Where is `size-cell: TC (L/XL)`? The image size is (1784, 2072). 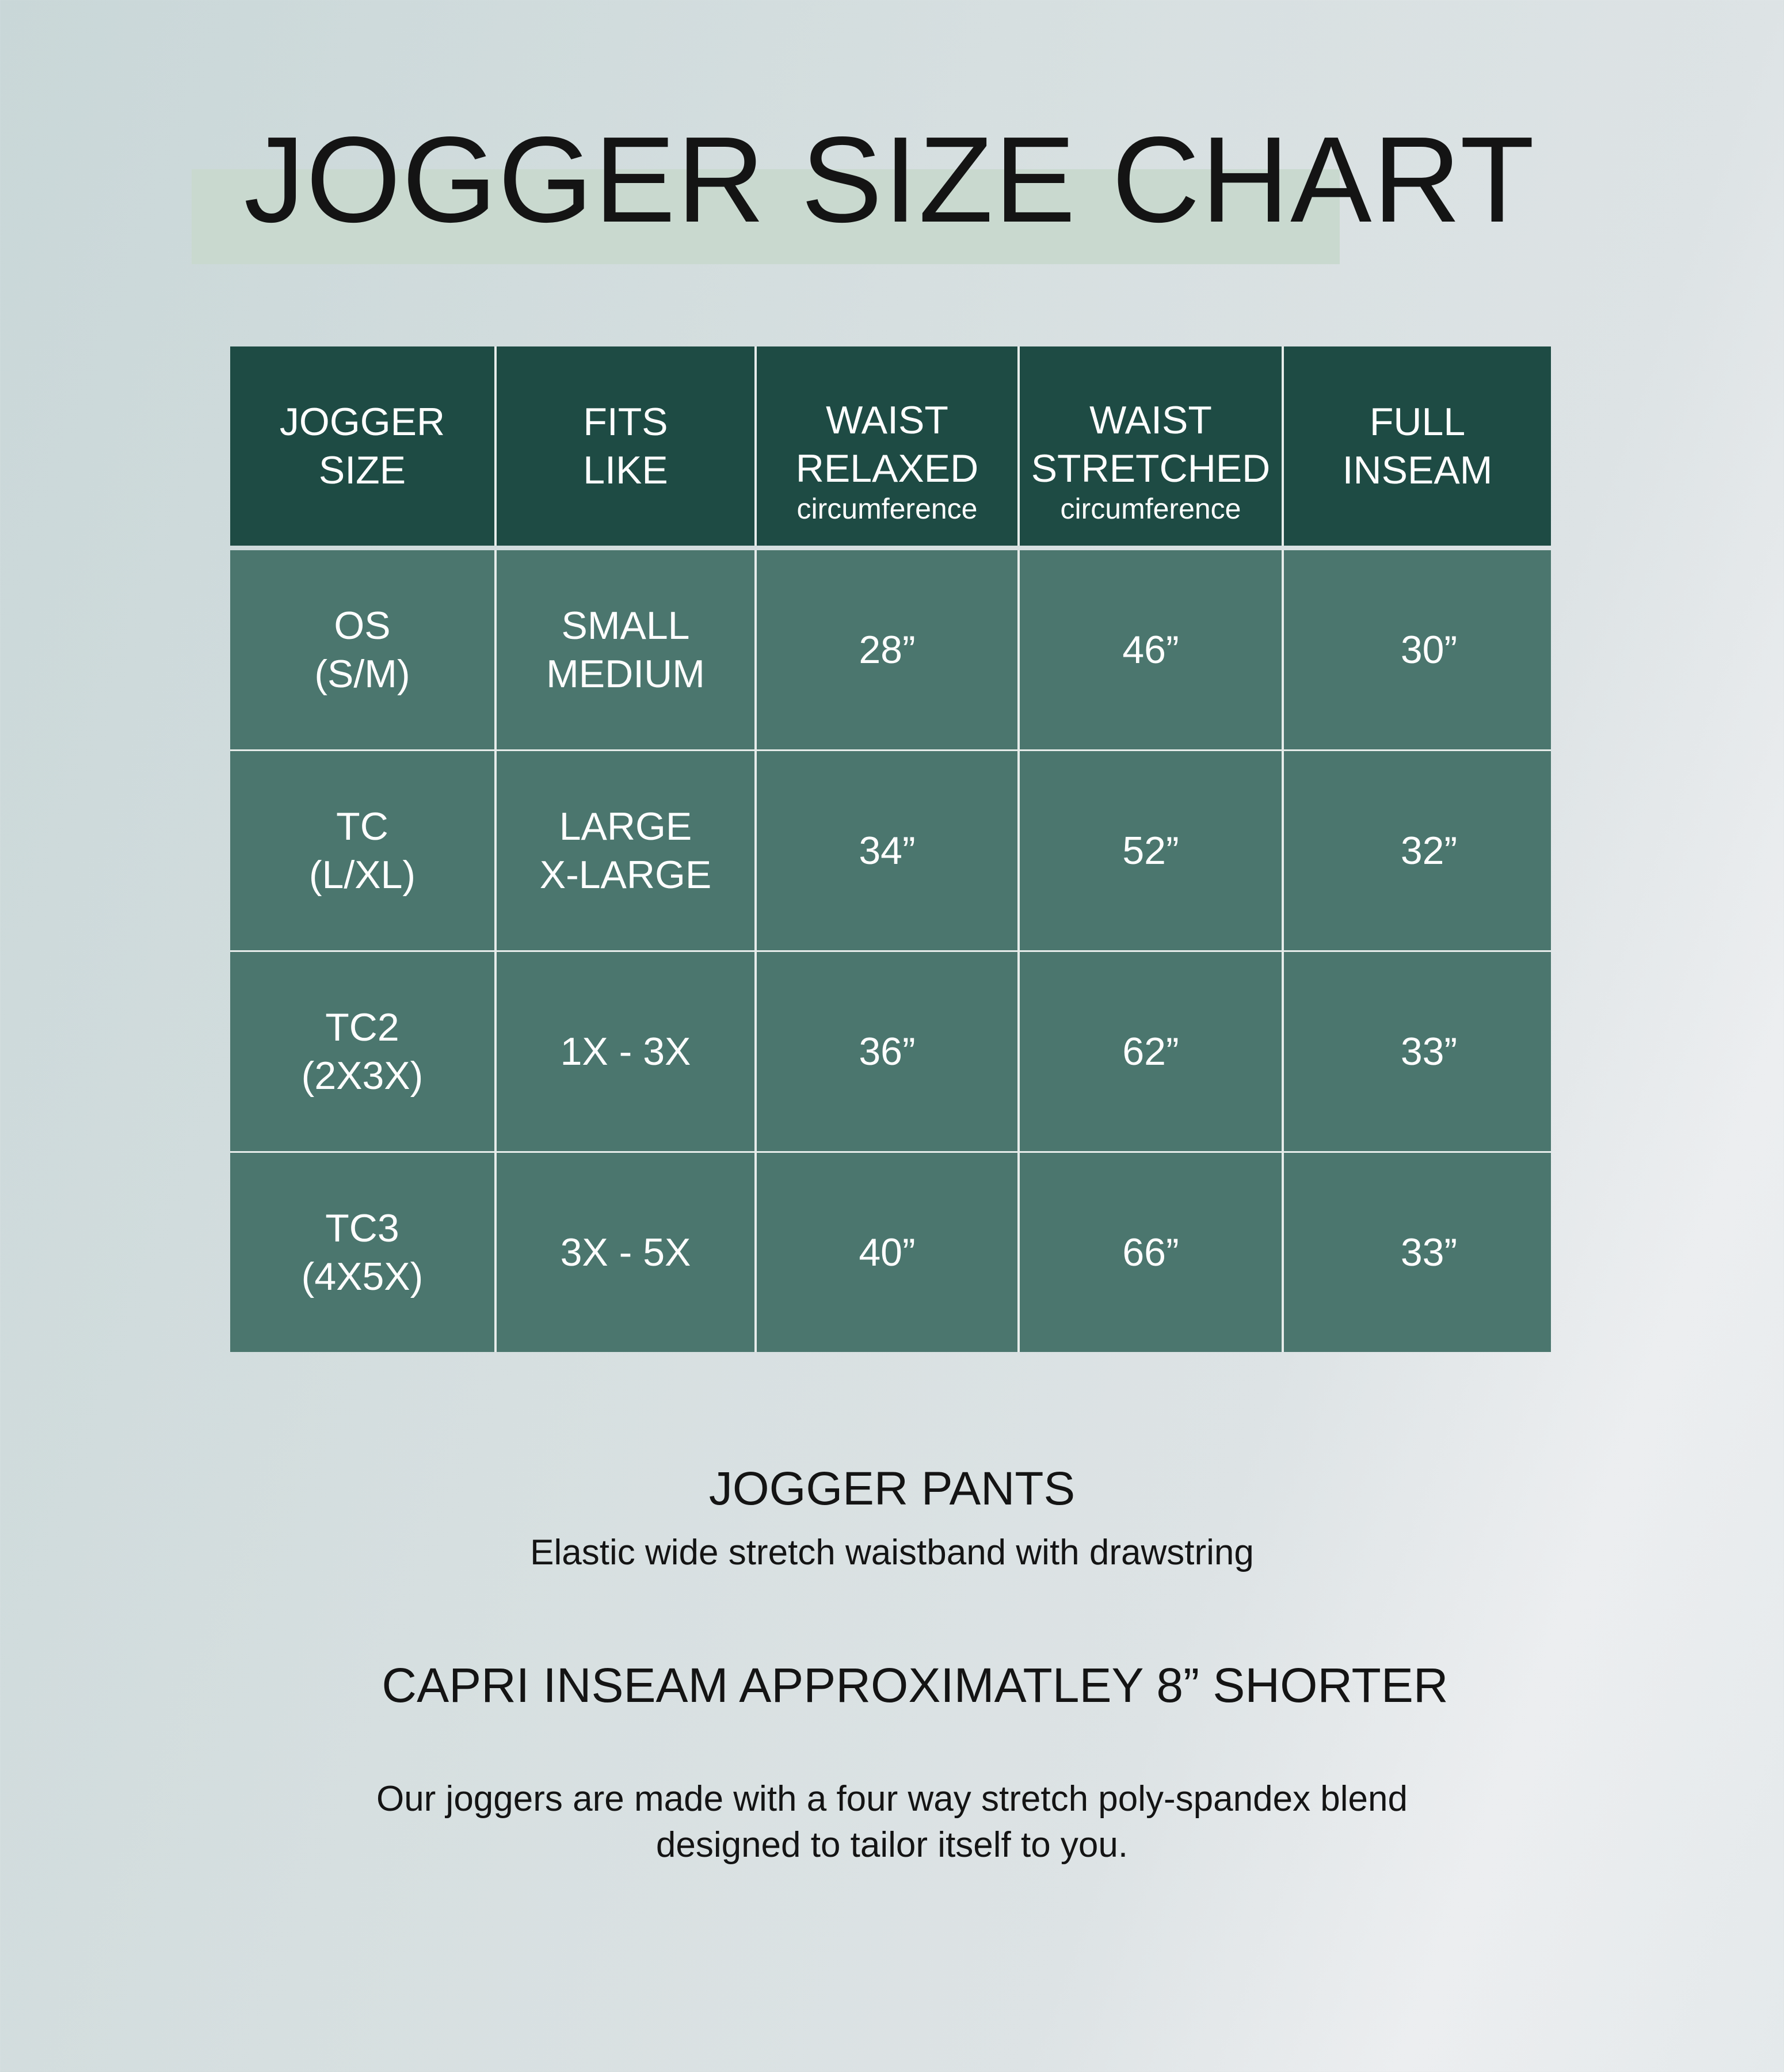
size-cell: TC (L/XL) is located at coordinates (362, 851).